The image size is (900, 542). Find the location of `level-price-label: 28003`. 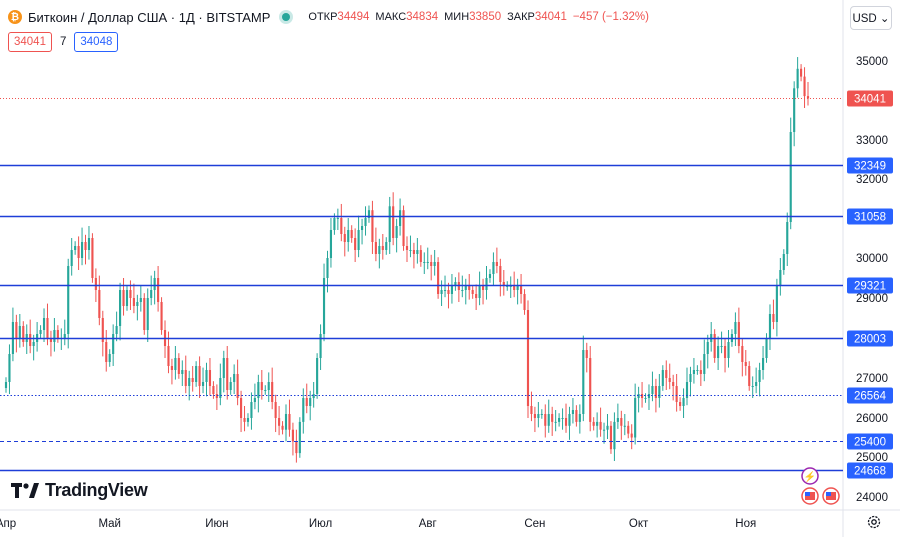

level-price-label: 28003 is located at coordinates (870, 340).